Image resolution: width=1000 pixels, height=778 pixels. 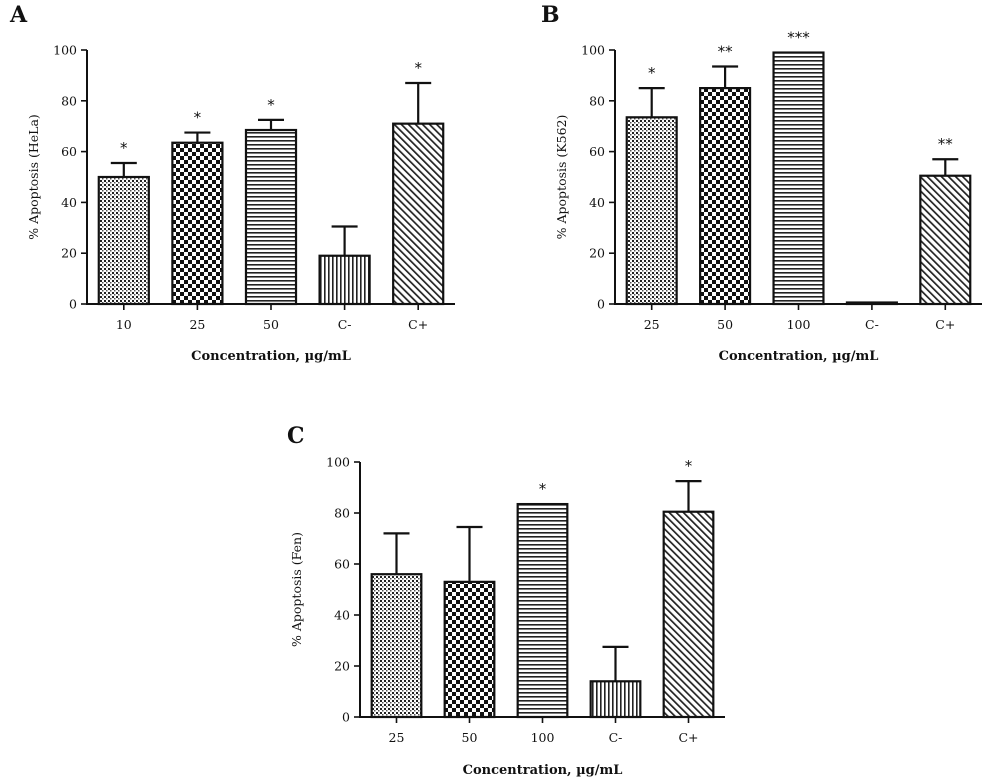 I want to click on panel-letter: A, so click(x=18, y=15).